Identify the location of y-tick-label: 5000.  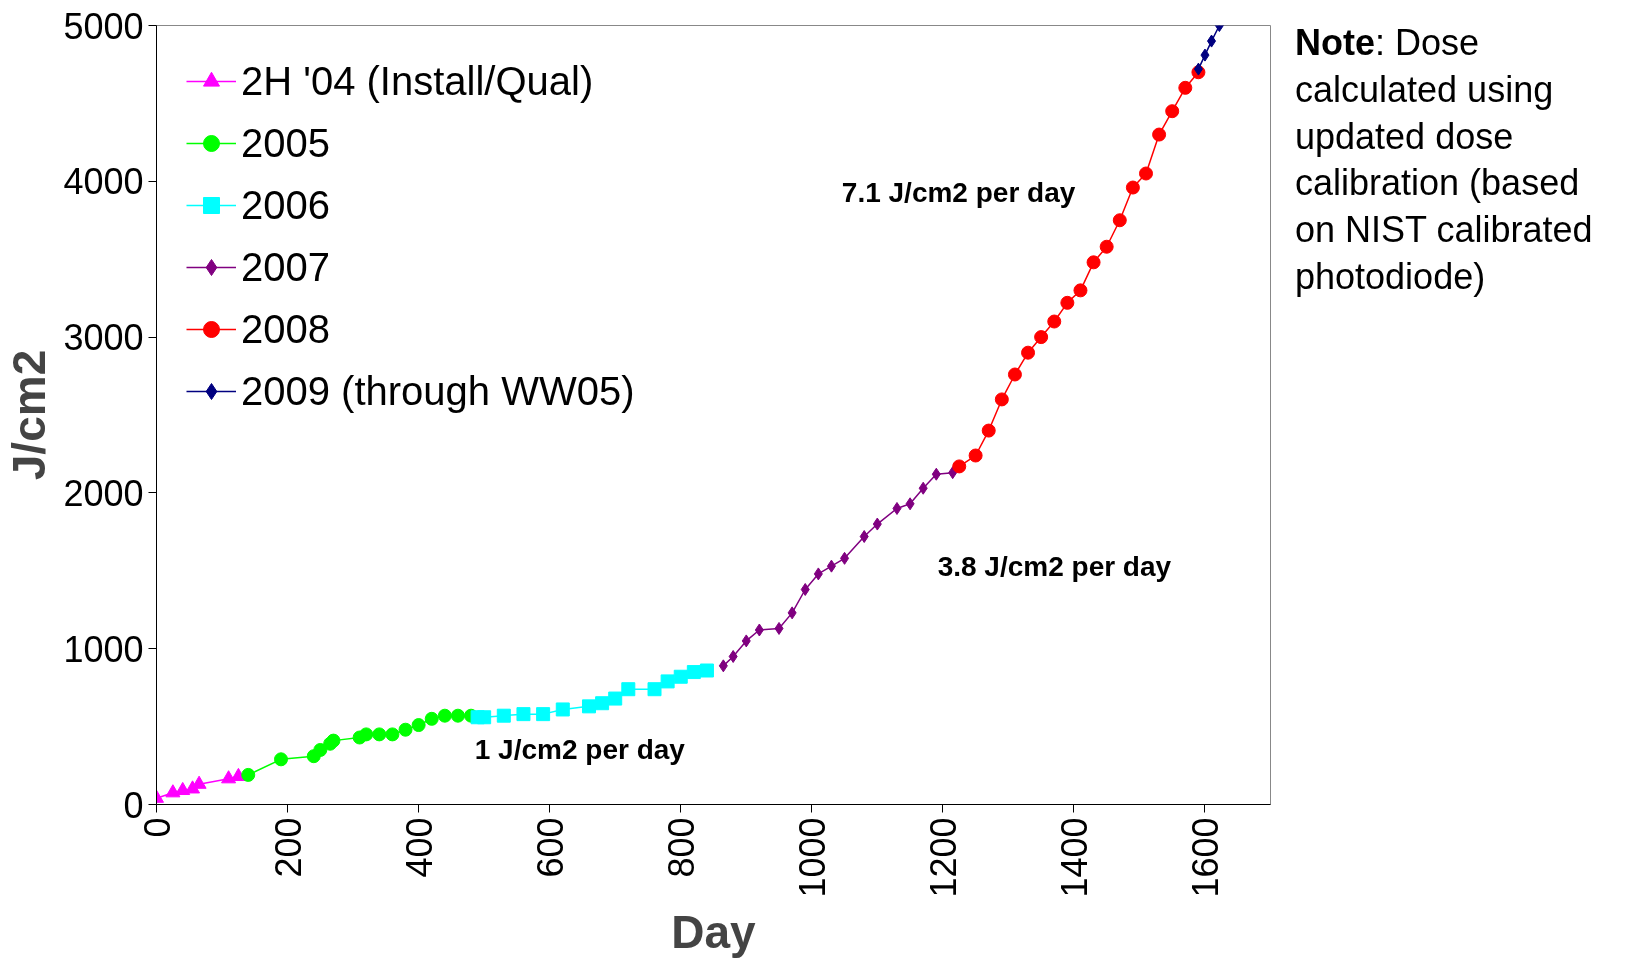
(103, 26).